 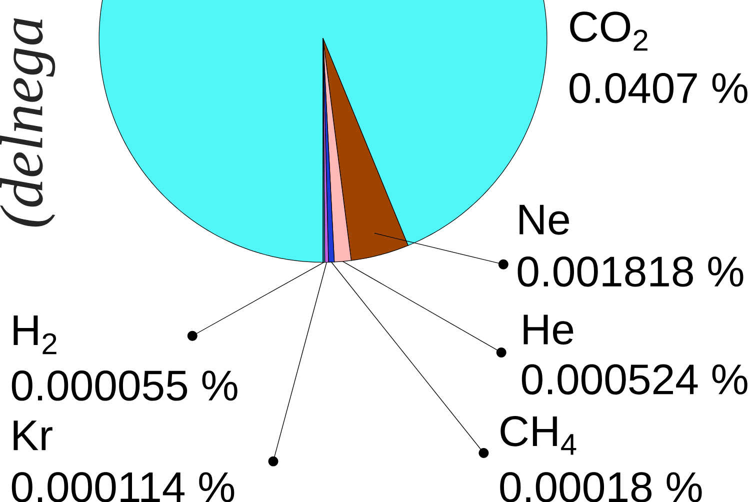 What do you see at coordinates (635, 379) in the screenshot?
I see `data-label: 0.000524 %` at bounding box center [635, 379].